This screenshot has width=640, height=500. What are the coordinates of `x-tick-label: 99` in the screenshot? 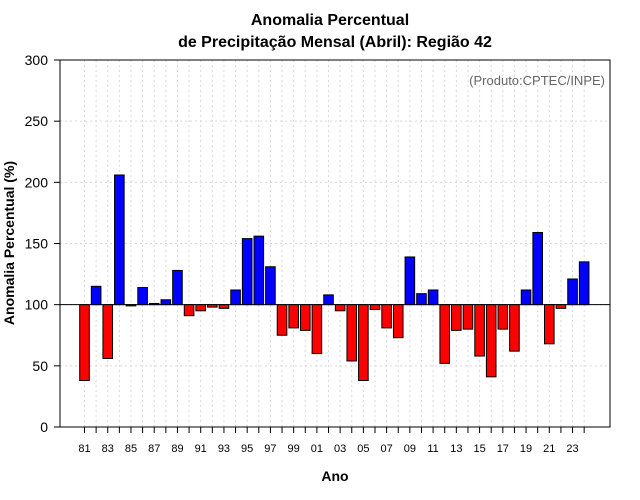 It's located at (294, 449).